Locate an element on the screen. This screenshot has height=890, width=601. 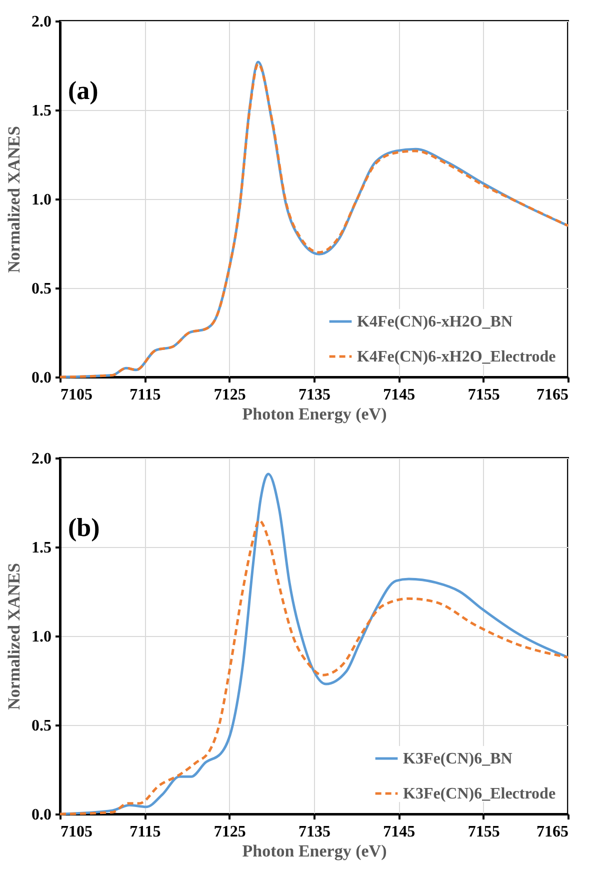
legend-label: K3Fe(CN)6_BN is located at coordinates (458, 759).